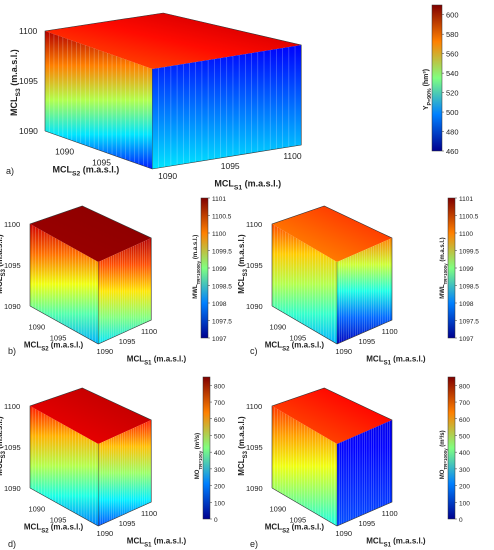 Image resolution: width=494 pixels, height=550 pixels. What do you see at coordinates (452, 15) in the screenshot?
I see `colorbar-tick-label: 600` at bounding box center [452, 15].